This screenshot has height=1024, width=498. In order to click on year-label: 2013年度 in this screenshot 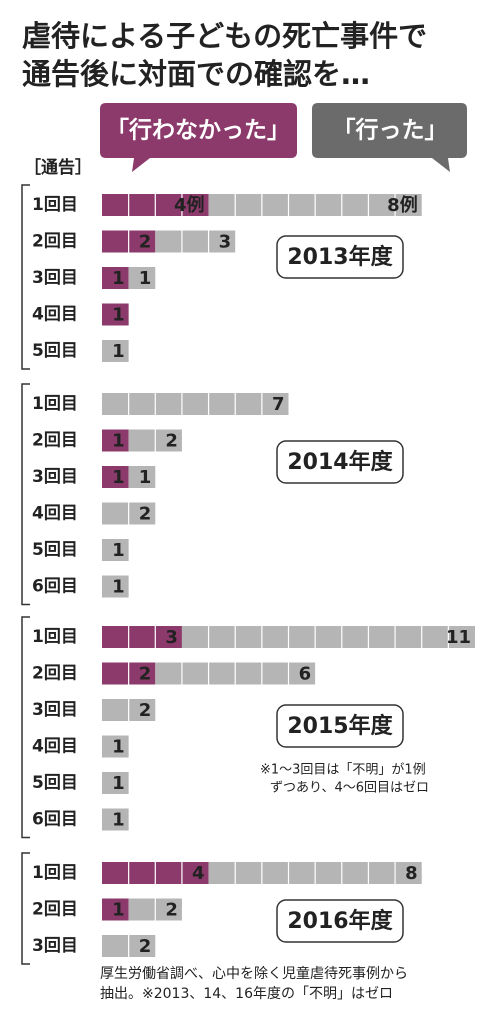, I will do `click(340, 257)`.